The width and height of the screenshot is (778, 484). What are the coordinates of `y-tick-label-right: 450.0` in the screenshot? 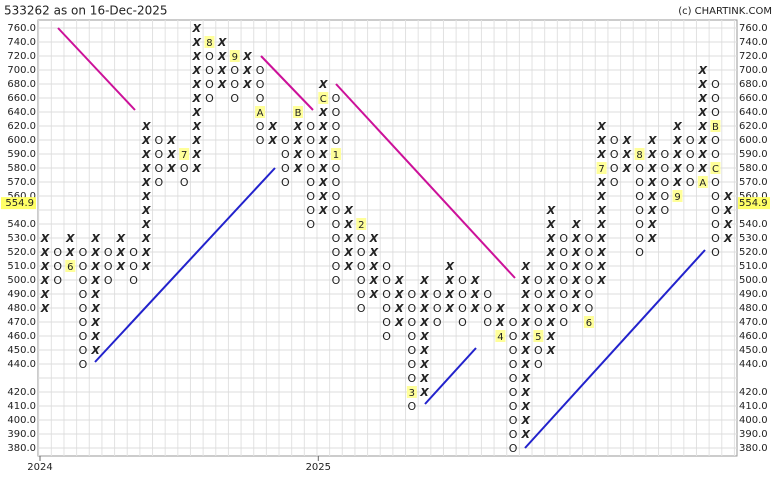 It's located at (753, 350).